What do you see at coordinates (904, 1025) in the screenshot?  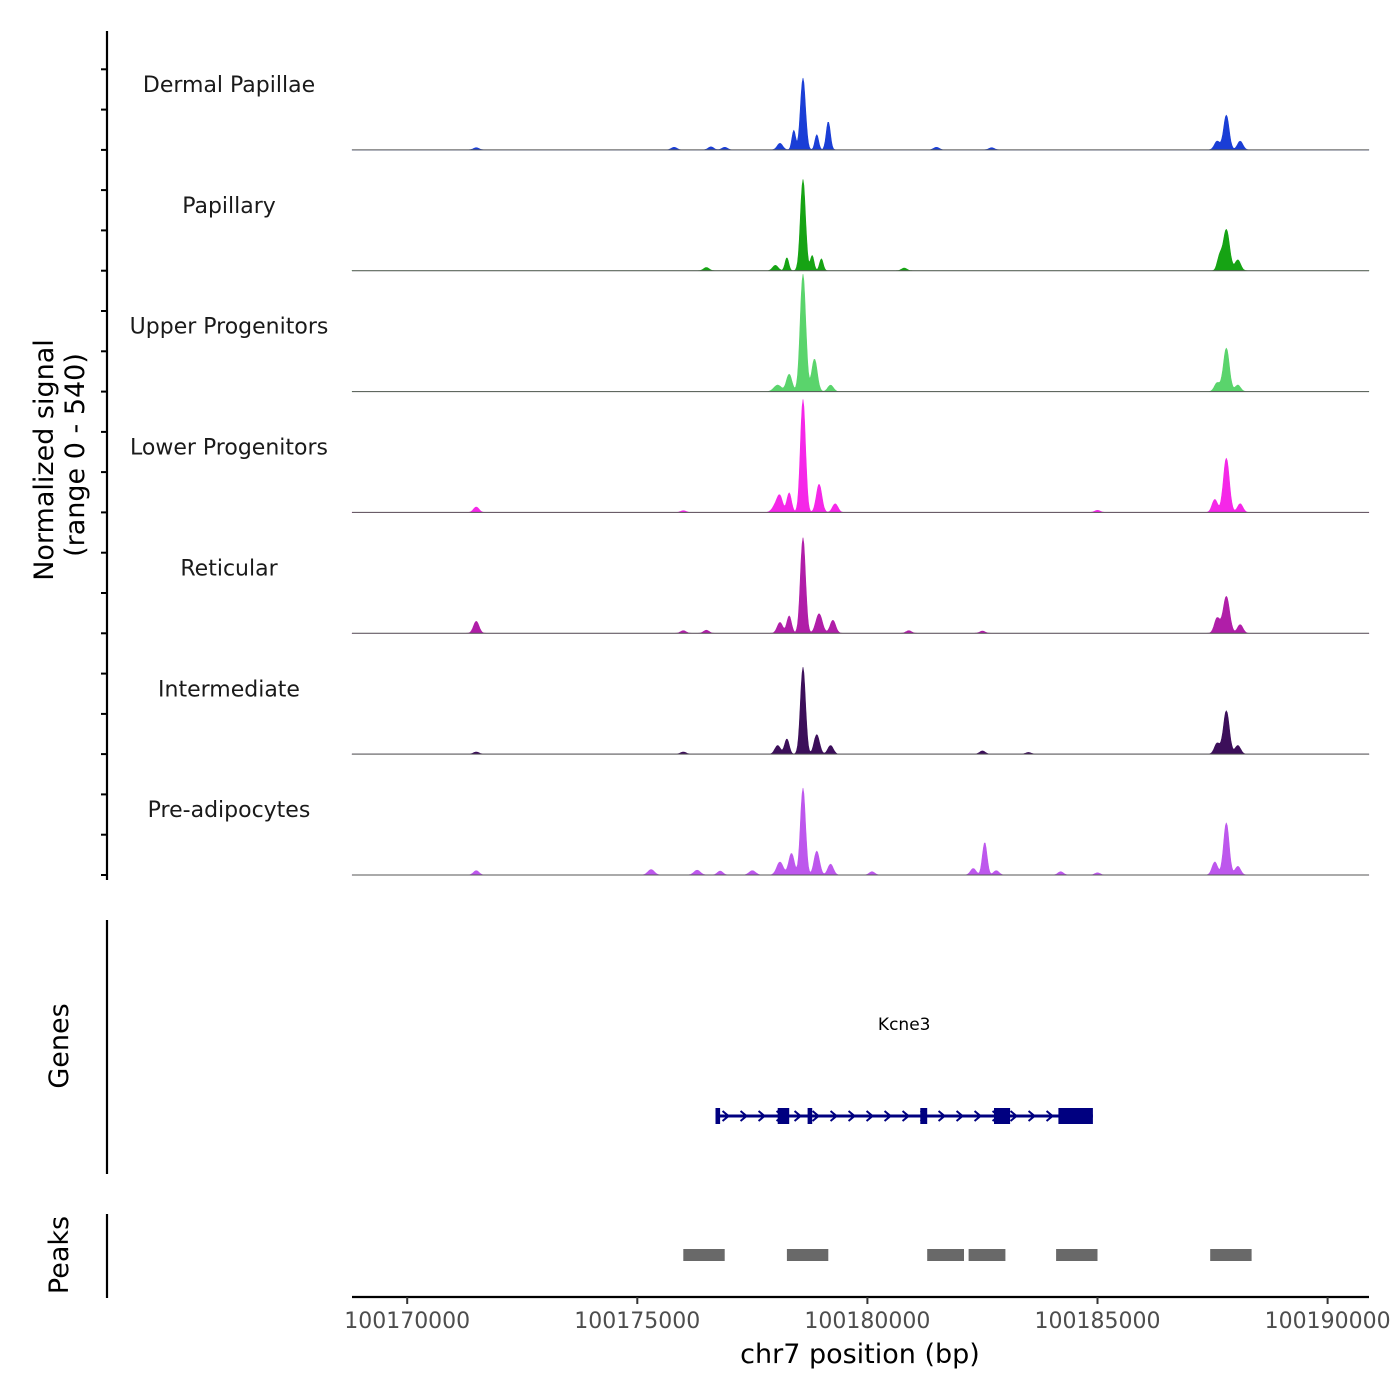 I see `gene-name-label: Kcne3` at bounding box center [904, 1025].